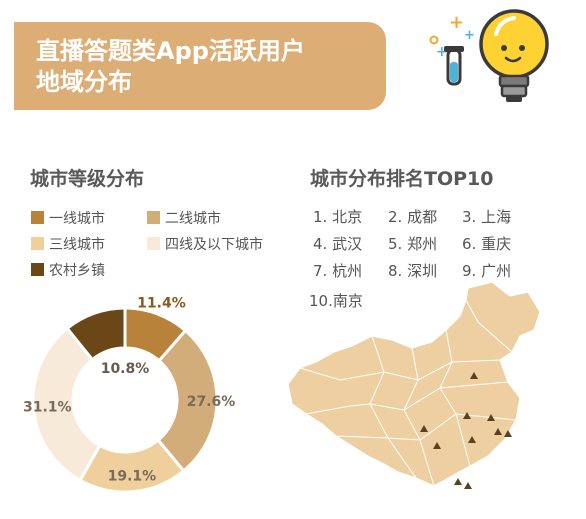 The image size is (586, 519). I want to click on lightbulb-icon: + + +, so click(489, 55).